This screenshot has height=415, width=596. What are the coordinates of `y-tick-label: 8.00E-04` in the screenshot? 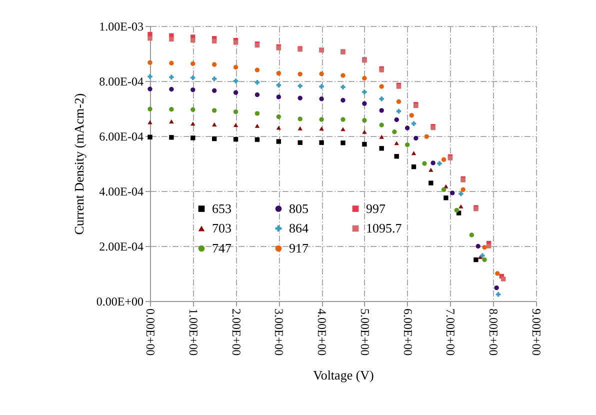 It's located at (121, 81).